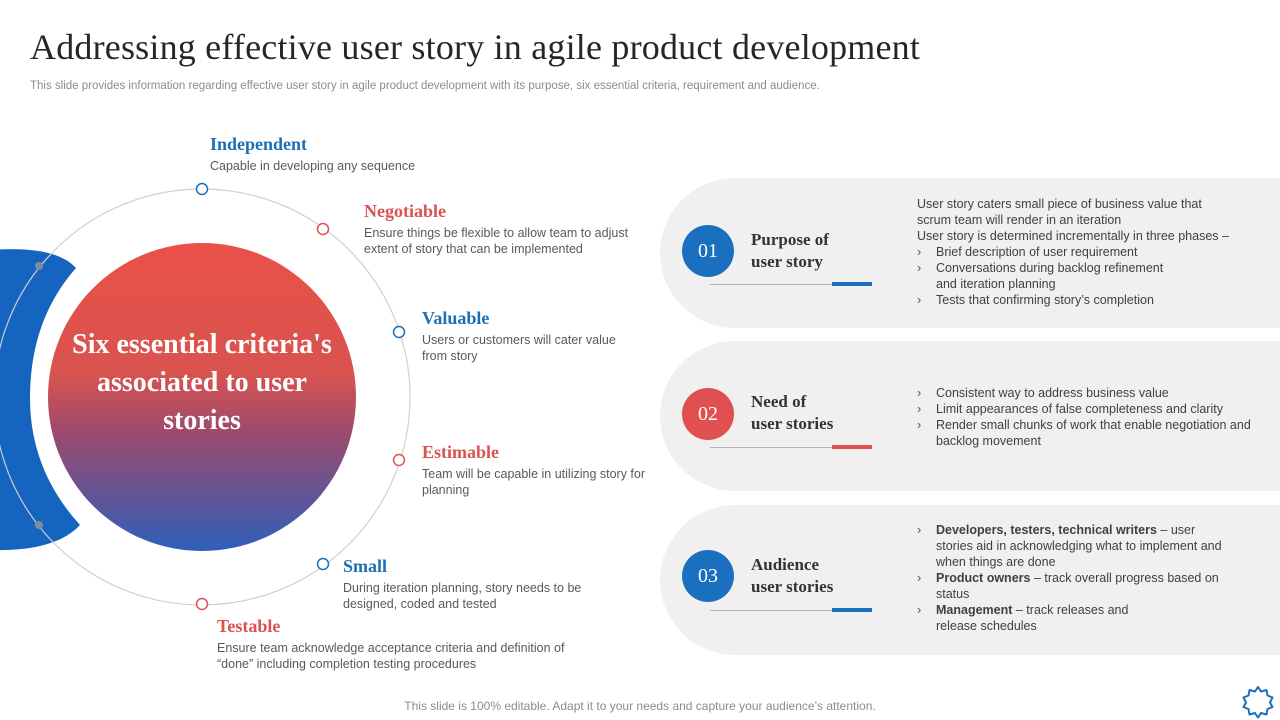 This screenshot has height=720, width=1280. Describe the element at coordinates (39, 525) in the screenshot. I see `crescent-dot-bottom` at that location.